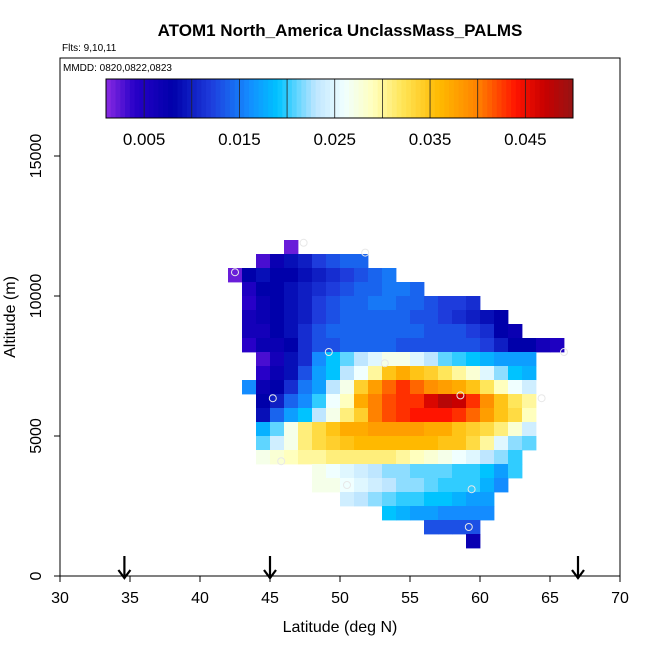  What do you see at coordinates (340, 598) in the screenshot?
I see `x-tick-label: 50` at bounding box center [340, 598].